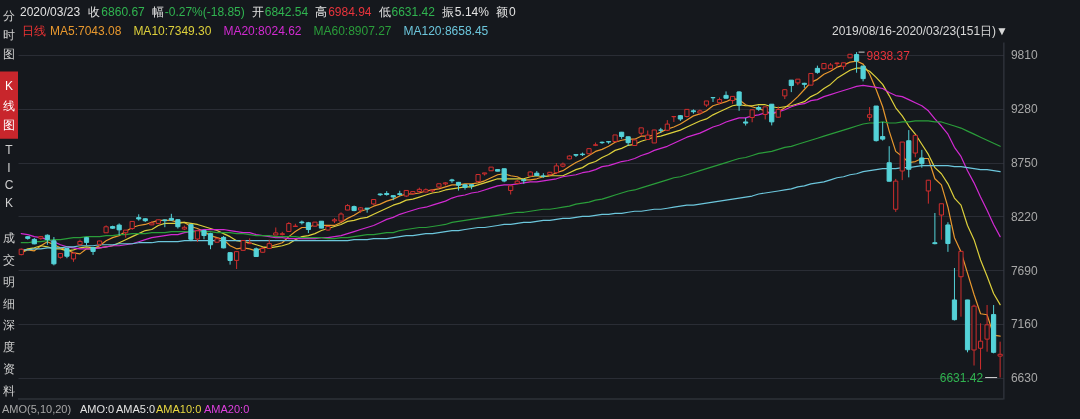 The height and width of the screenshot is (419, 1080). What do you see at coordinates (179, 409) in the screenshot?
I see `text: AMA10:0` at bounding box center [179, 409].